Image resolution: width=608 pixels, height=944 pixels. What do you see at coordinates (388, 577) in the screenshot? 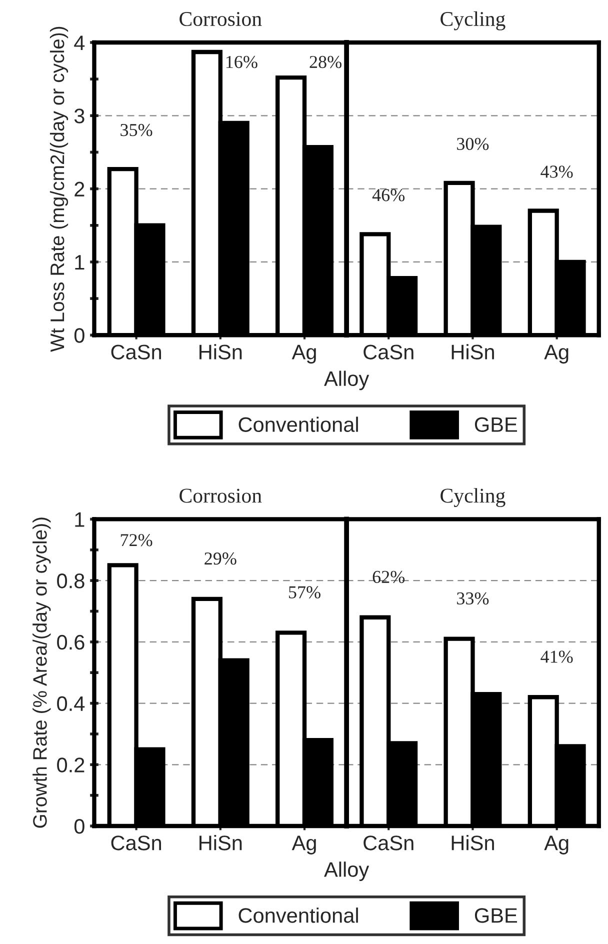
I see `annotation: 62%` at bounding box center [388, 577].